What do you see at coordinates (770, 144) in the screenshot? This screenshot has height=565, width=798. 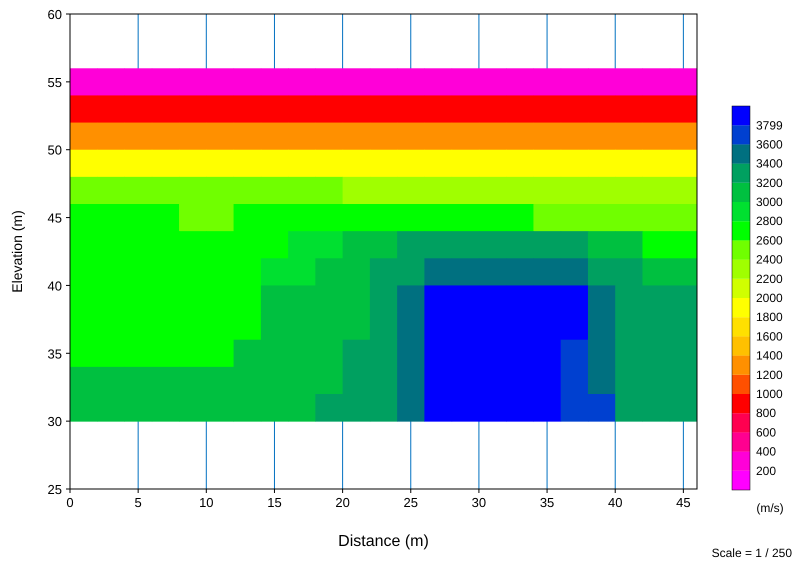 I see `color-bar-label: 3600` at bounding box center [770, 144].